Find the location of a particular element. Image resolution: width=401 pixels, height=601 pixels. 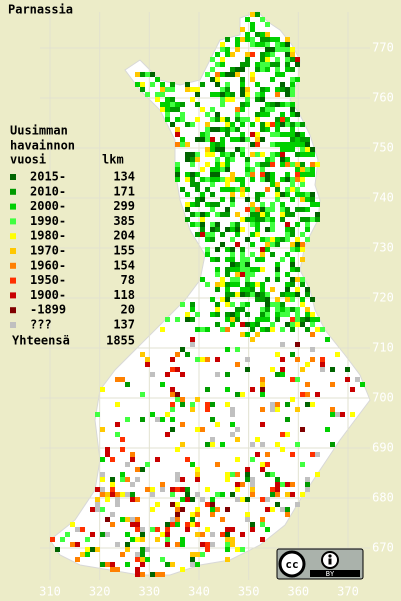

y-tick-label: 720 is located at coordinates (383, 298).